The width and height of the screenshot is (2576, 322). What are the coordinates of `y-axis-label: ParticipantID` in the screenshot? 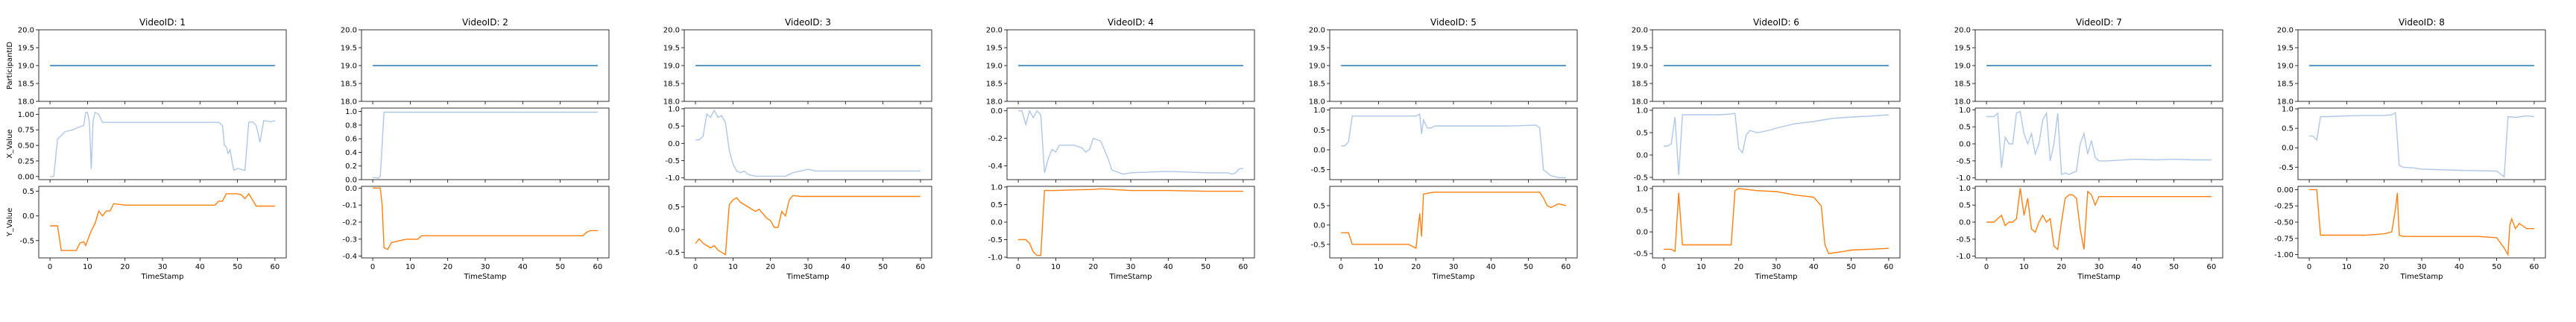 It's located at (10, 65).